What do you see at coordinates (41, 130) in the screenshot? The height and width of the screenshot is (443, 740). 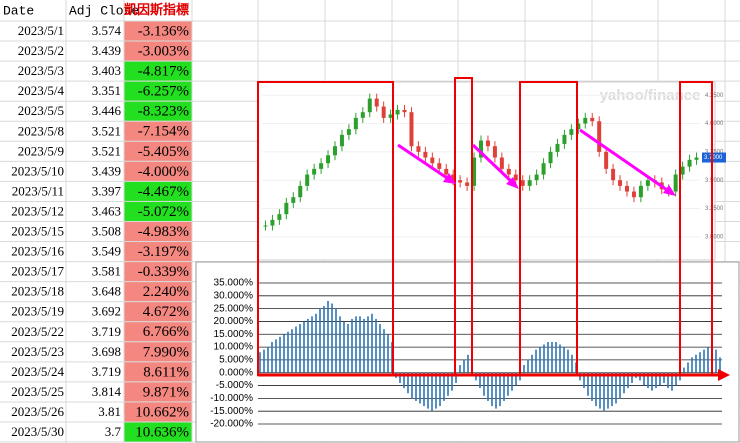 I see `date-cell: 2023/5/8` at bounding box center [41, 130].